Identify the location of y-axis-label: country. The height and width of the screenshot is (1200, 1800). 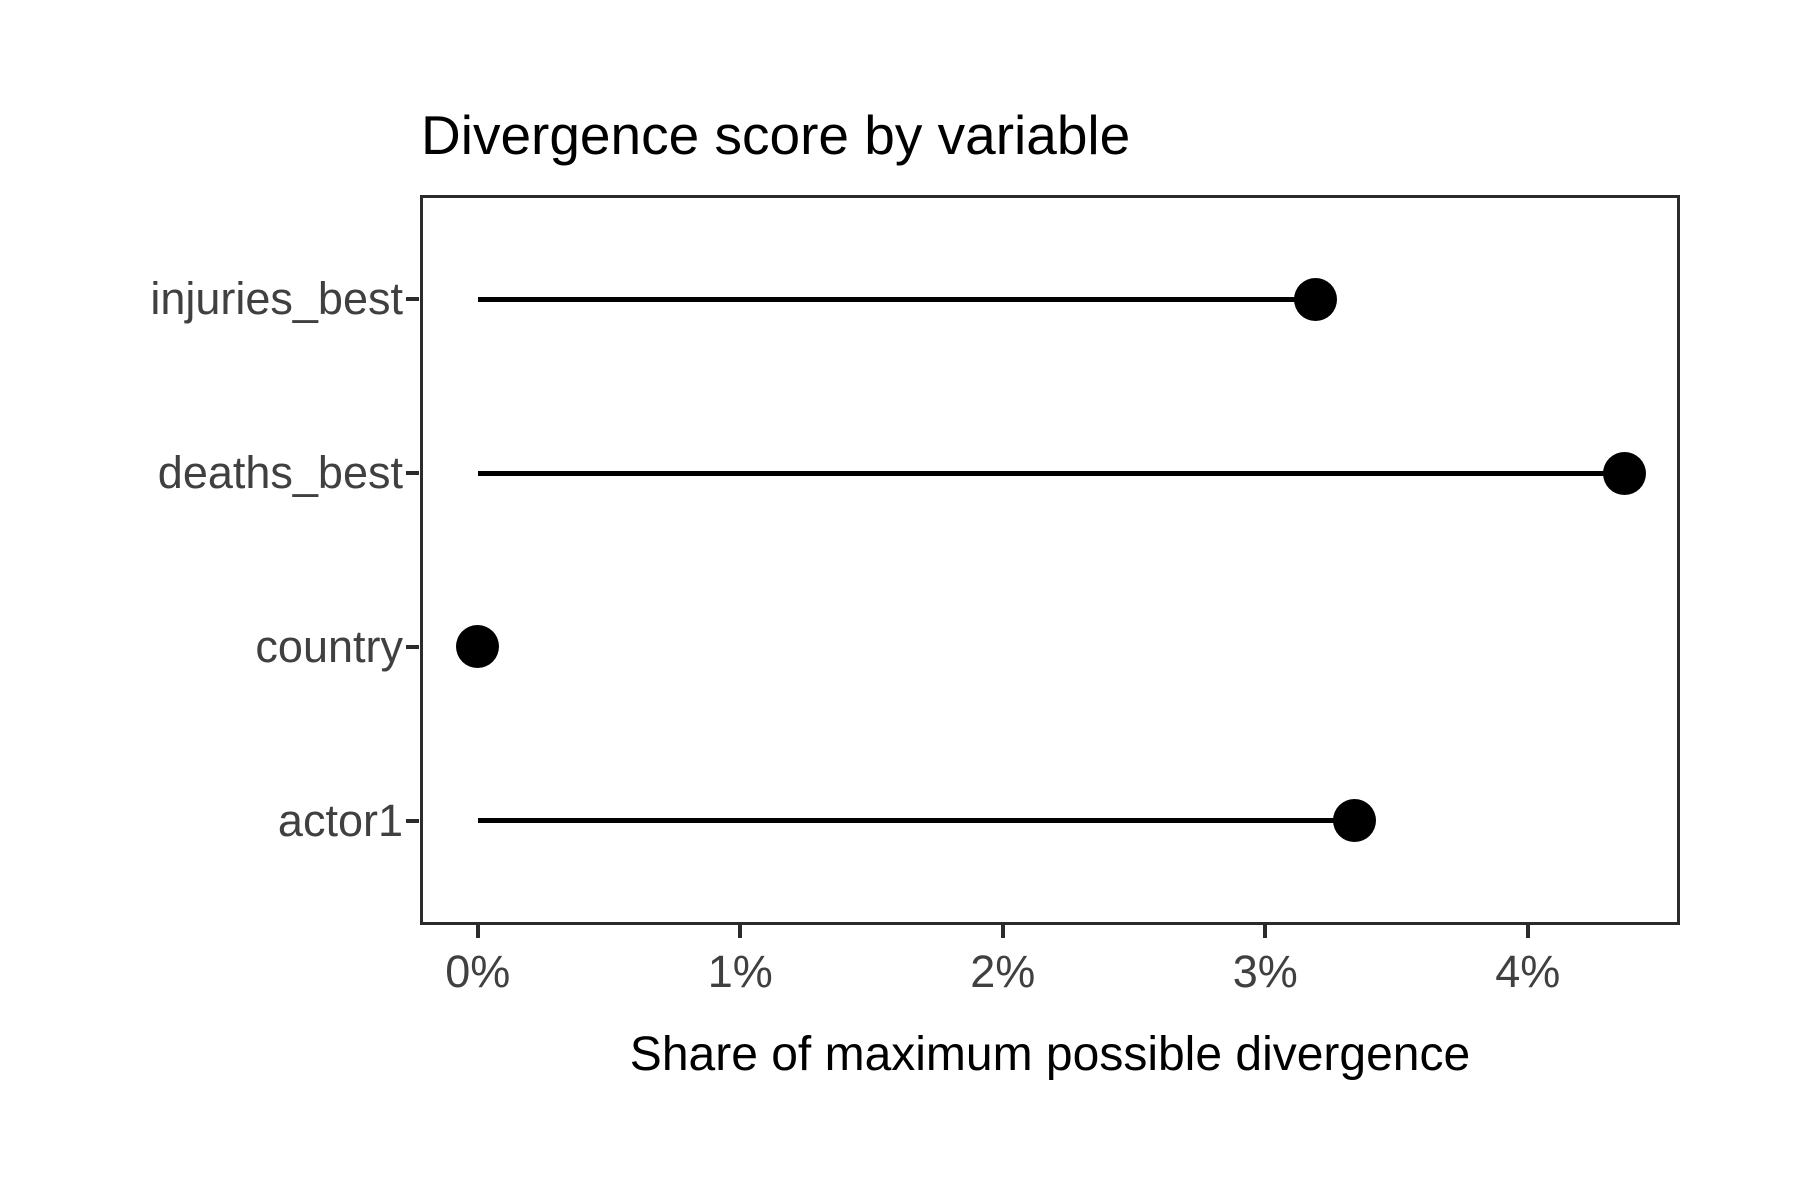
(329, 646).